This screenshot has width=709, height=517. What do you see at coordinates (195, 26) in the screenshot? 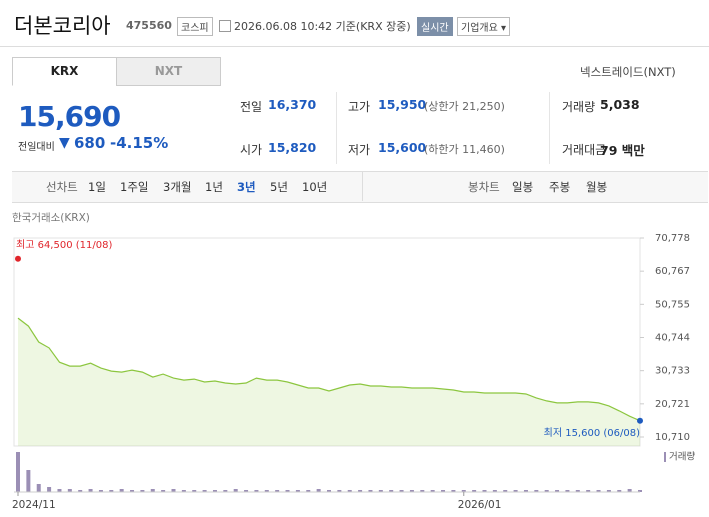
I see `market-badge: 코스피` at bounding box center [195, 26].